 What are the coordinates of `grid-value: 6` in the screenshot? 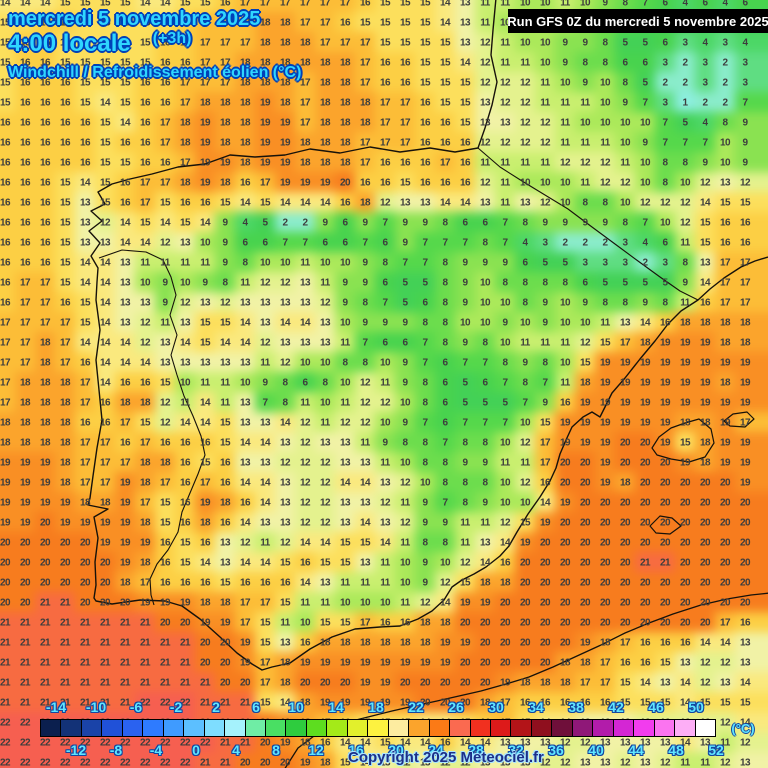 It's located at (385, 343).